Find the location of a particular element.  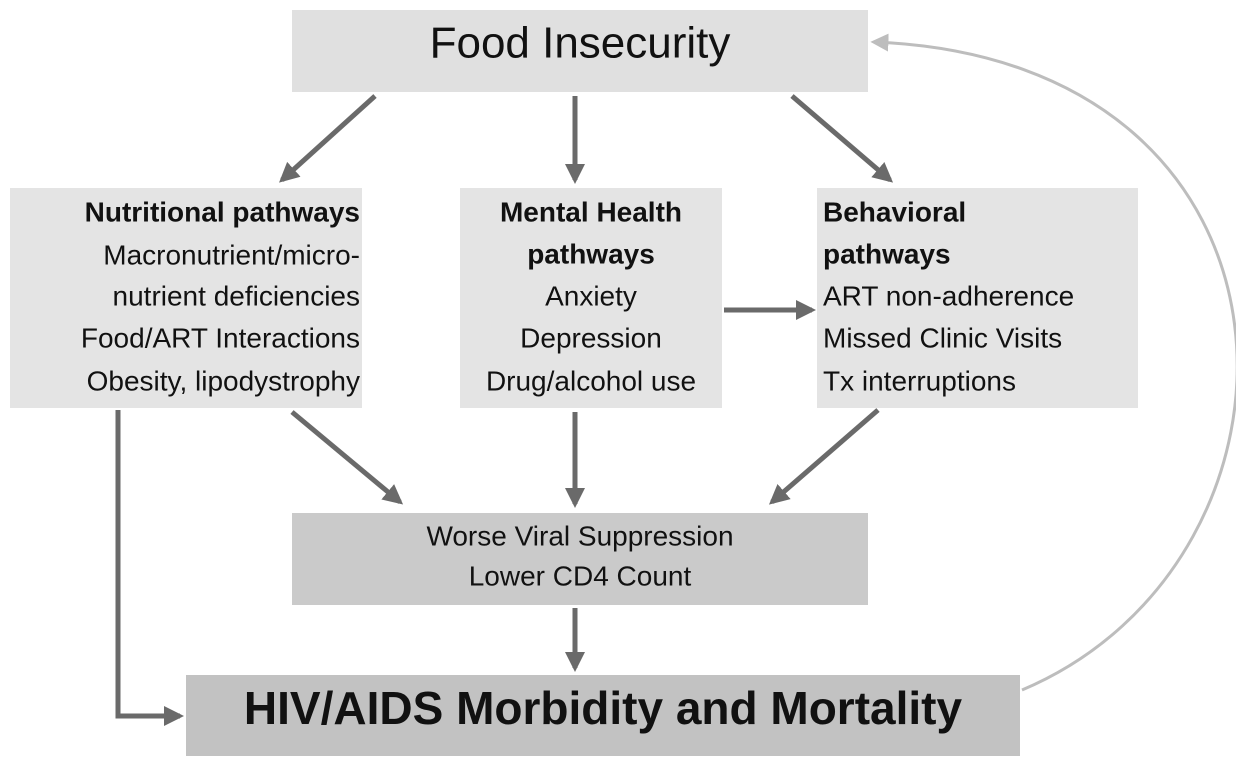

nutritional-box is located at coordinates (186, 298).